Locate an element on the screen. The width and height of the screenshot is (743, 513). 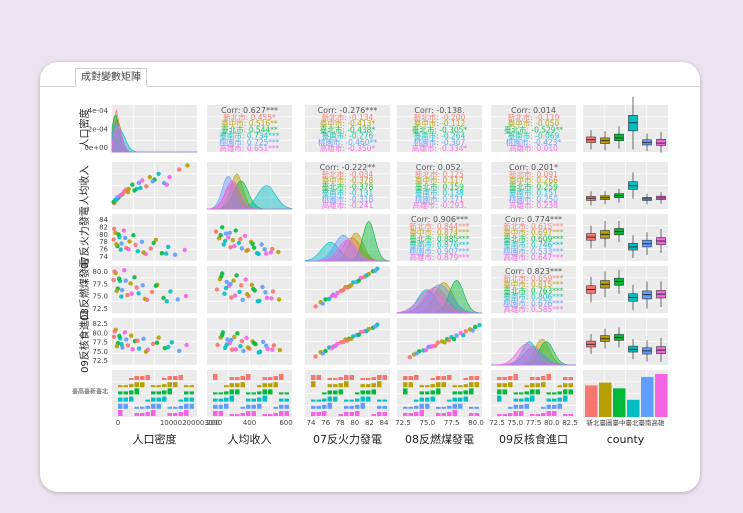
corr-line: 臺南市: 0.734*** is located at coordinates (249, 136).